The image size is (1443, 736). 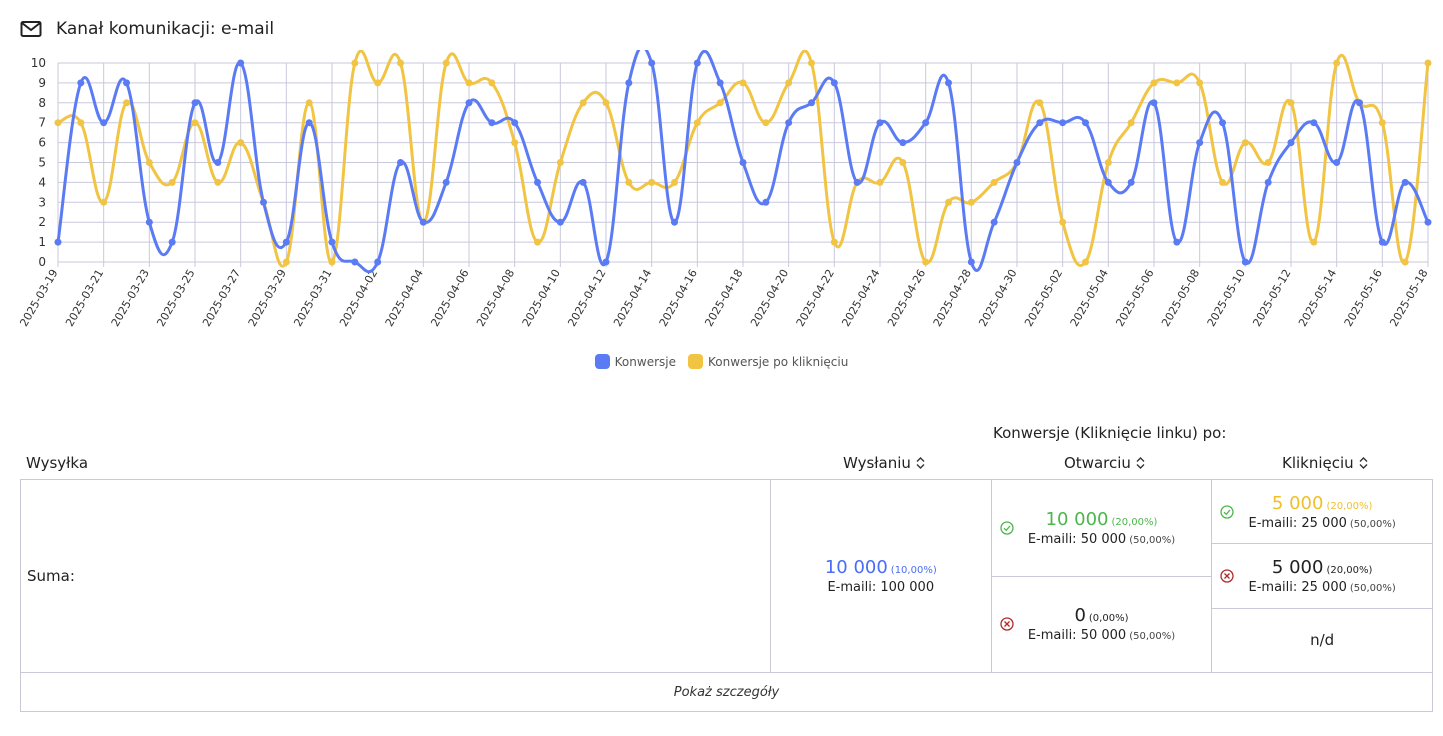 I want to click on y-tick-label: 10, so click(x=38, y=63).